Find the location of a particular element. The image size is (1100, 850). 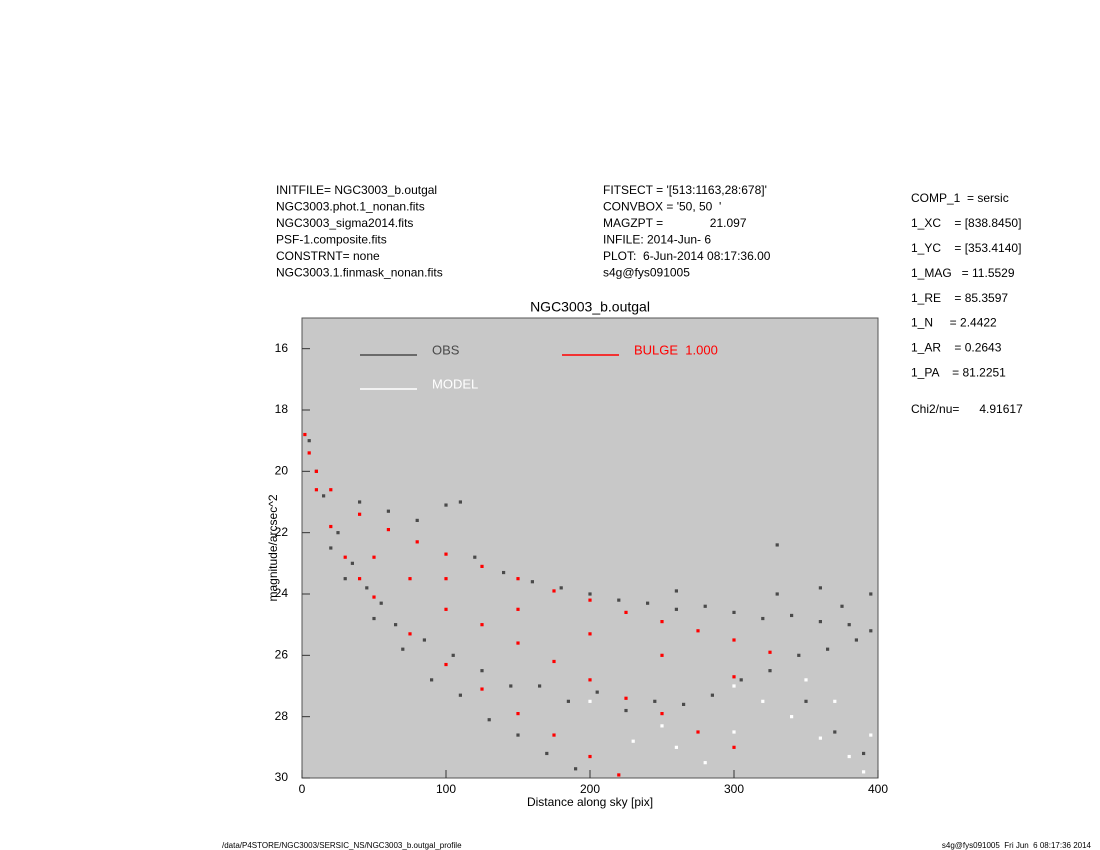

header-middle-line: s4g@fys091005 is located at coordinates (646, 273).